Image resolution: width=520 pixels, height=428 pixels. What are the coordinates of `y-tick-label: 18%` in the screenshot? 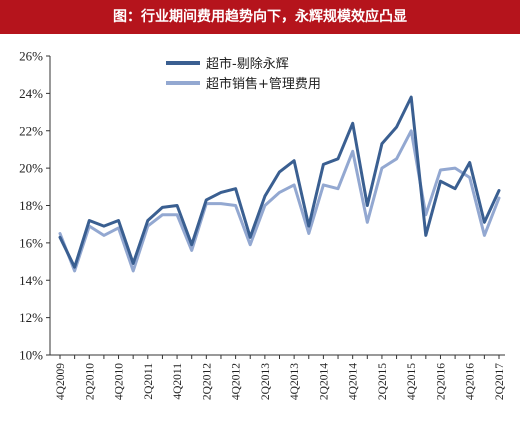 It's located at (31, 205).